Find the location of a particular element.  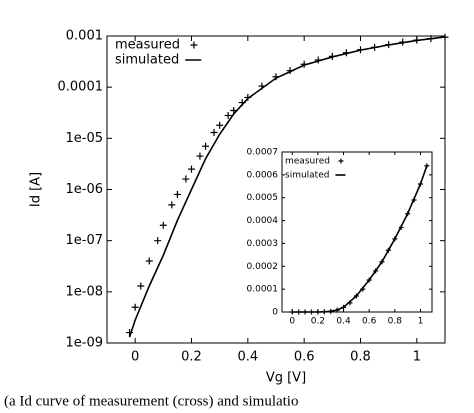

plot-frame is located at coordinates (357, 232).